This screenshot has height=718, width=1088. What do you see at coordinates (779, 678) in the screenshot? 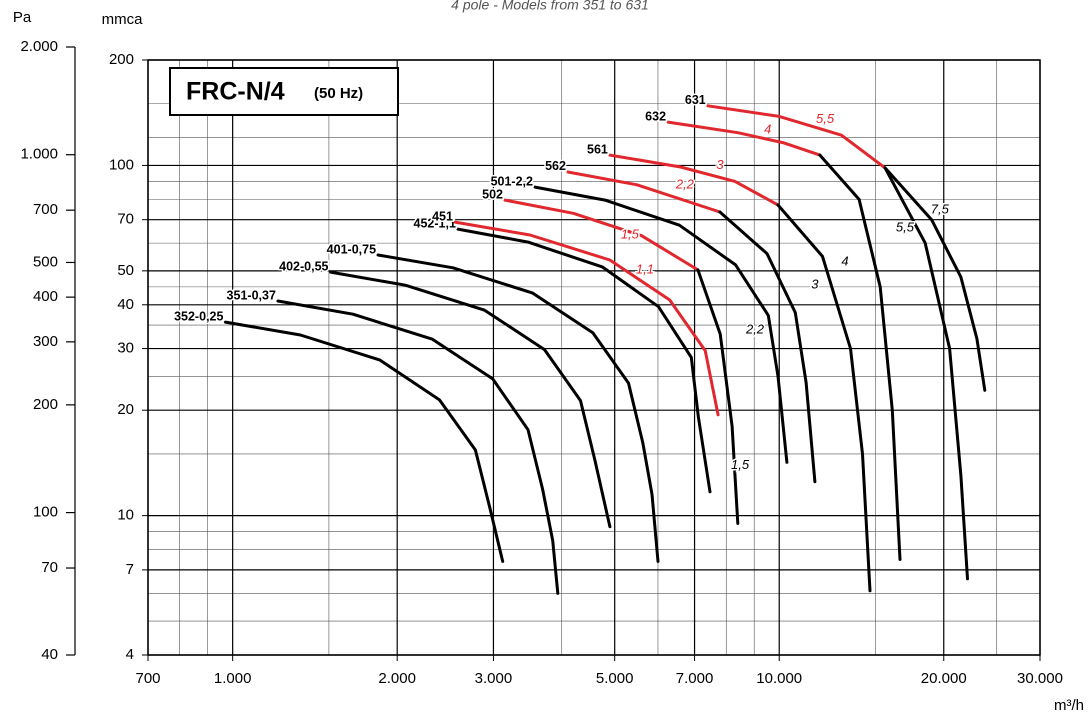
I see `x-tick-label: 10.000` at bounding box center [779, 678].